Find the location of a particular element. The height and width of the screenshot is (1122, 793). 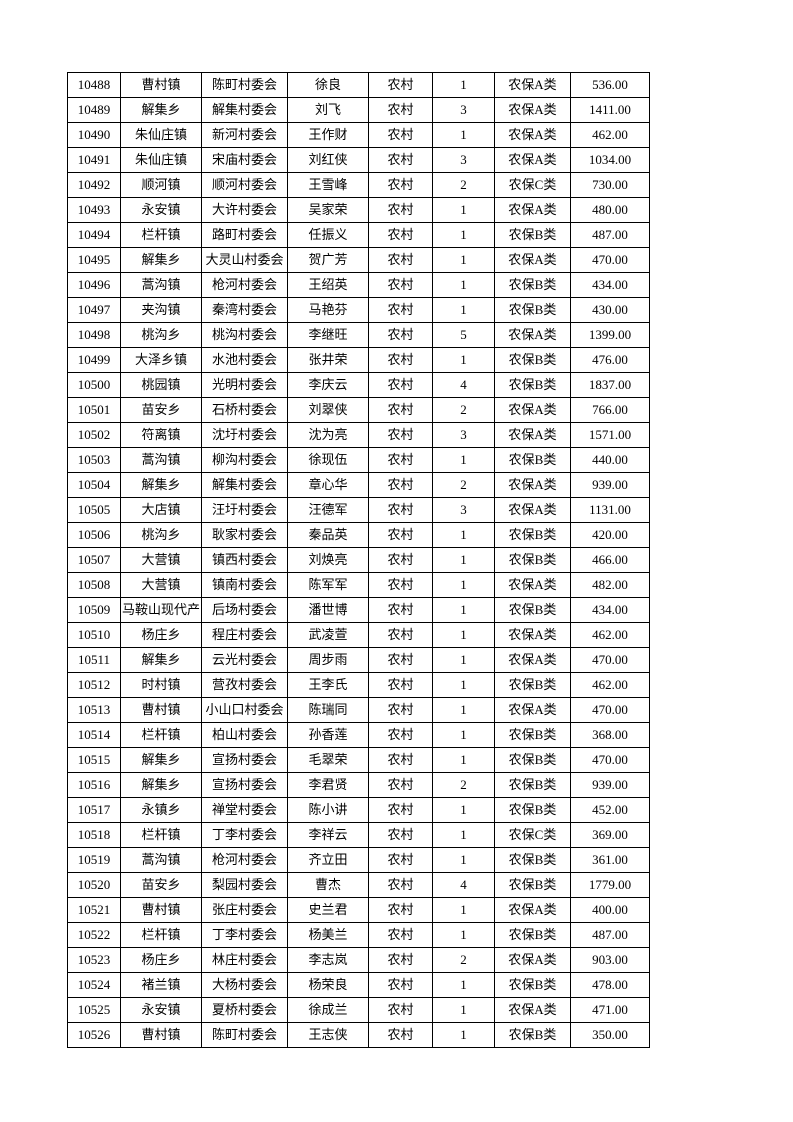

table-row: 10518 栏杆镇 丁李村委会 李祥云 农村 1 农保C类 369.00 is located at coordinates (358, 835).